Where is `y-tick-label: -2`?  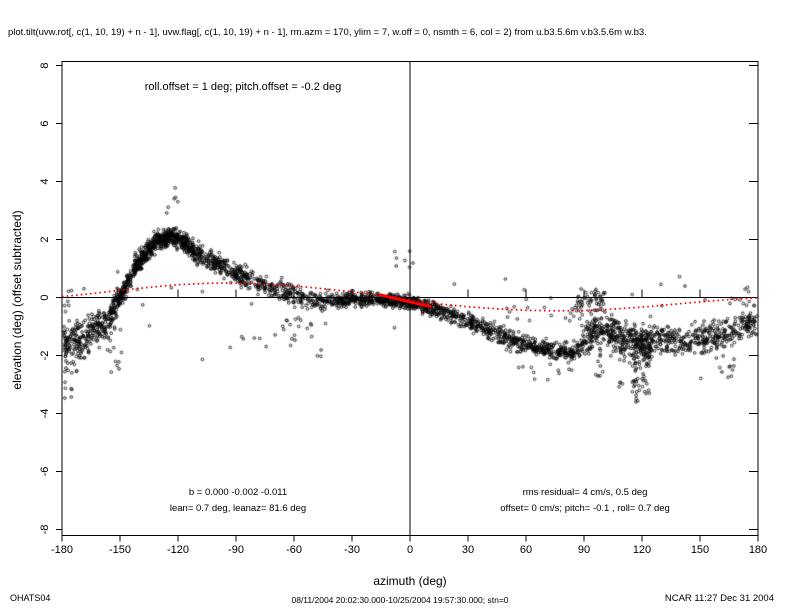 y-tick-label: -2 is located at coordinates (45, 356).